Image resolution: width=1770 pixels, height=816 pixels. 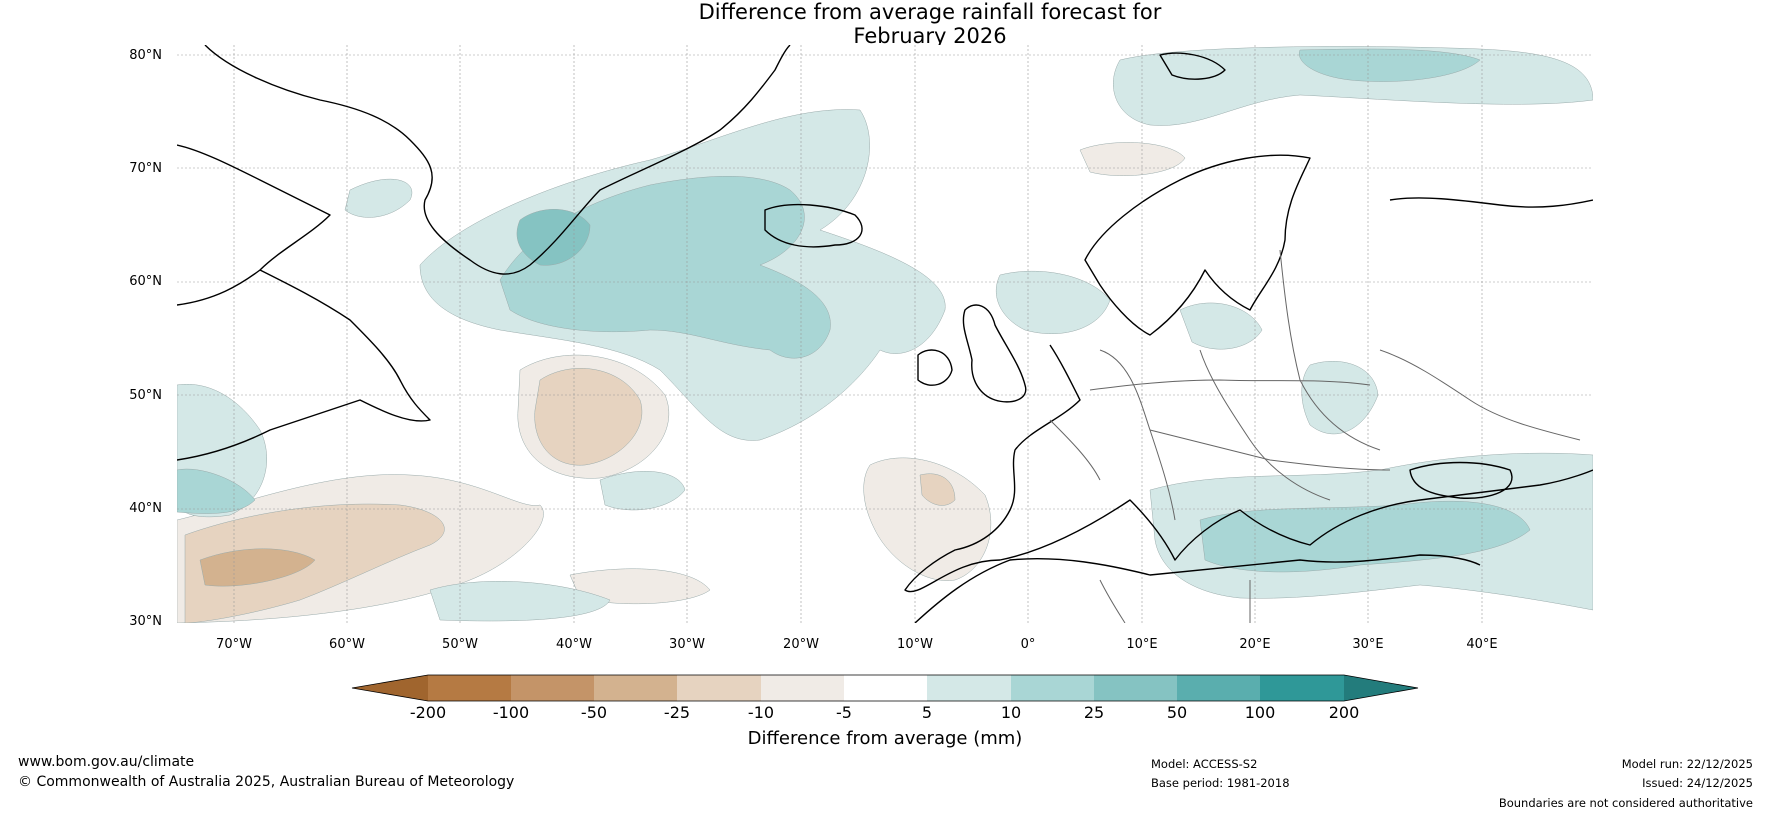 What do you see at coordinates (677, 712) in the screenshot?
I see `legend-tick-label: -25` at bounding box center [677, 712].